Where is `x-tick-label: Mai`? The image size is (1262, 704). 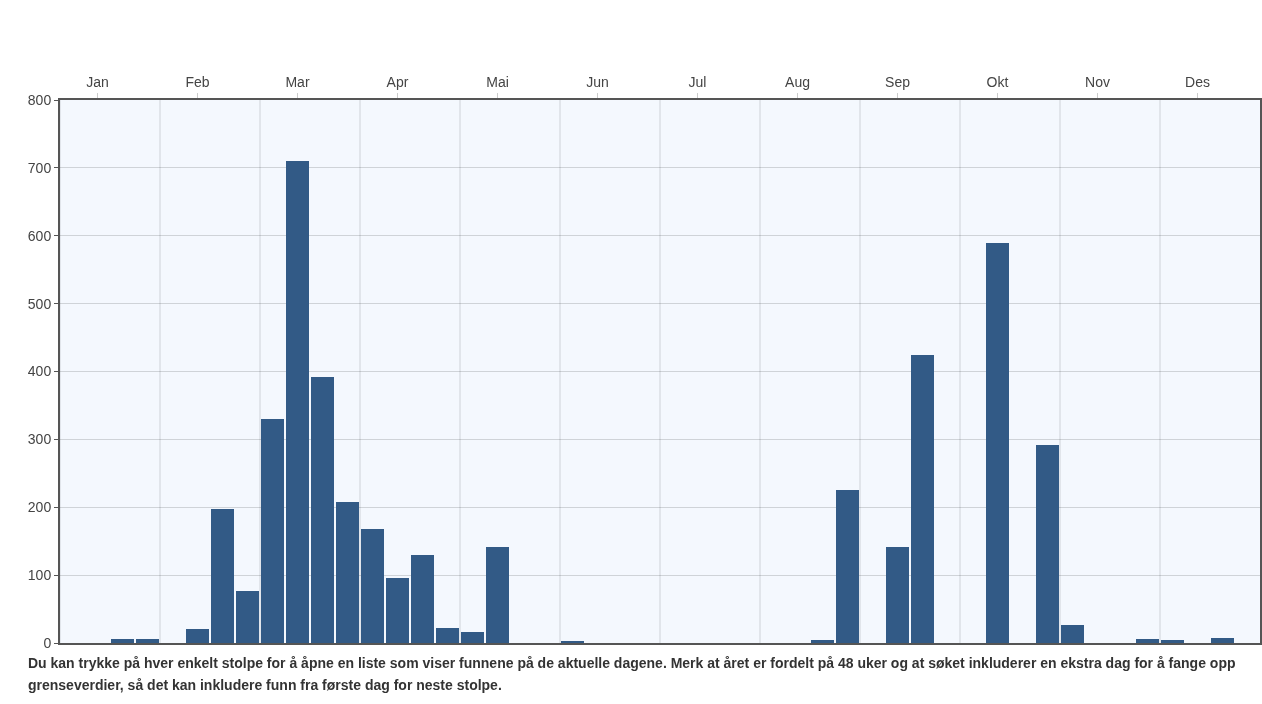
x-tick-label: Mai is located at coordinates (497, 82).